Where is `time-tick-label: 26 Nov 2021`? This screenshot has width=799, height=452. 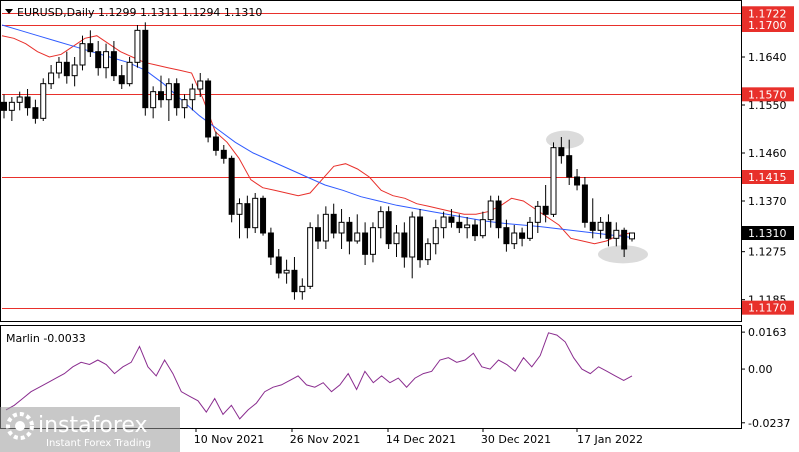
time-tick-label: 26 Nov 2021 is located at coordinates (325, 439).